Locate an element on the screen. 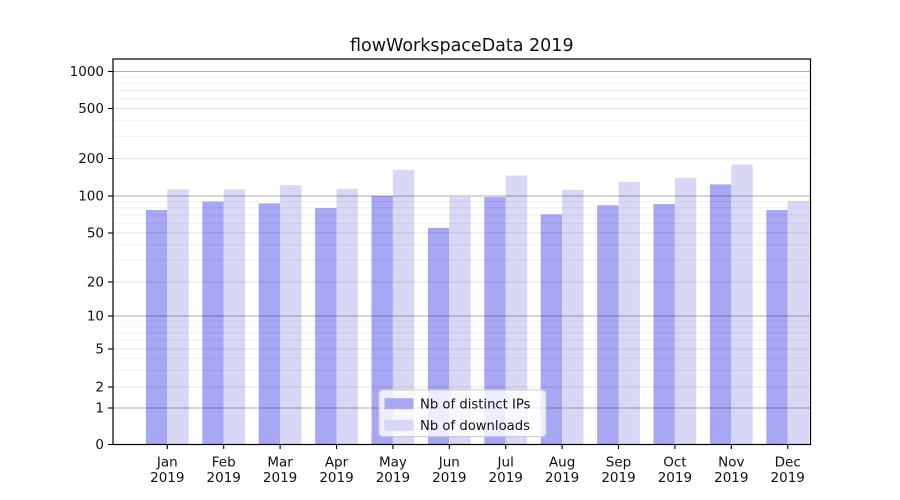 This screenshot has height=500, width=900. month-name: Nov is located at coordinates (731, 463).